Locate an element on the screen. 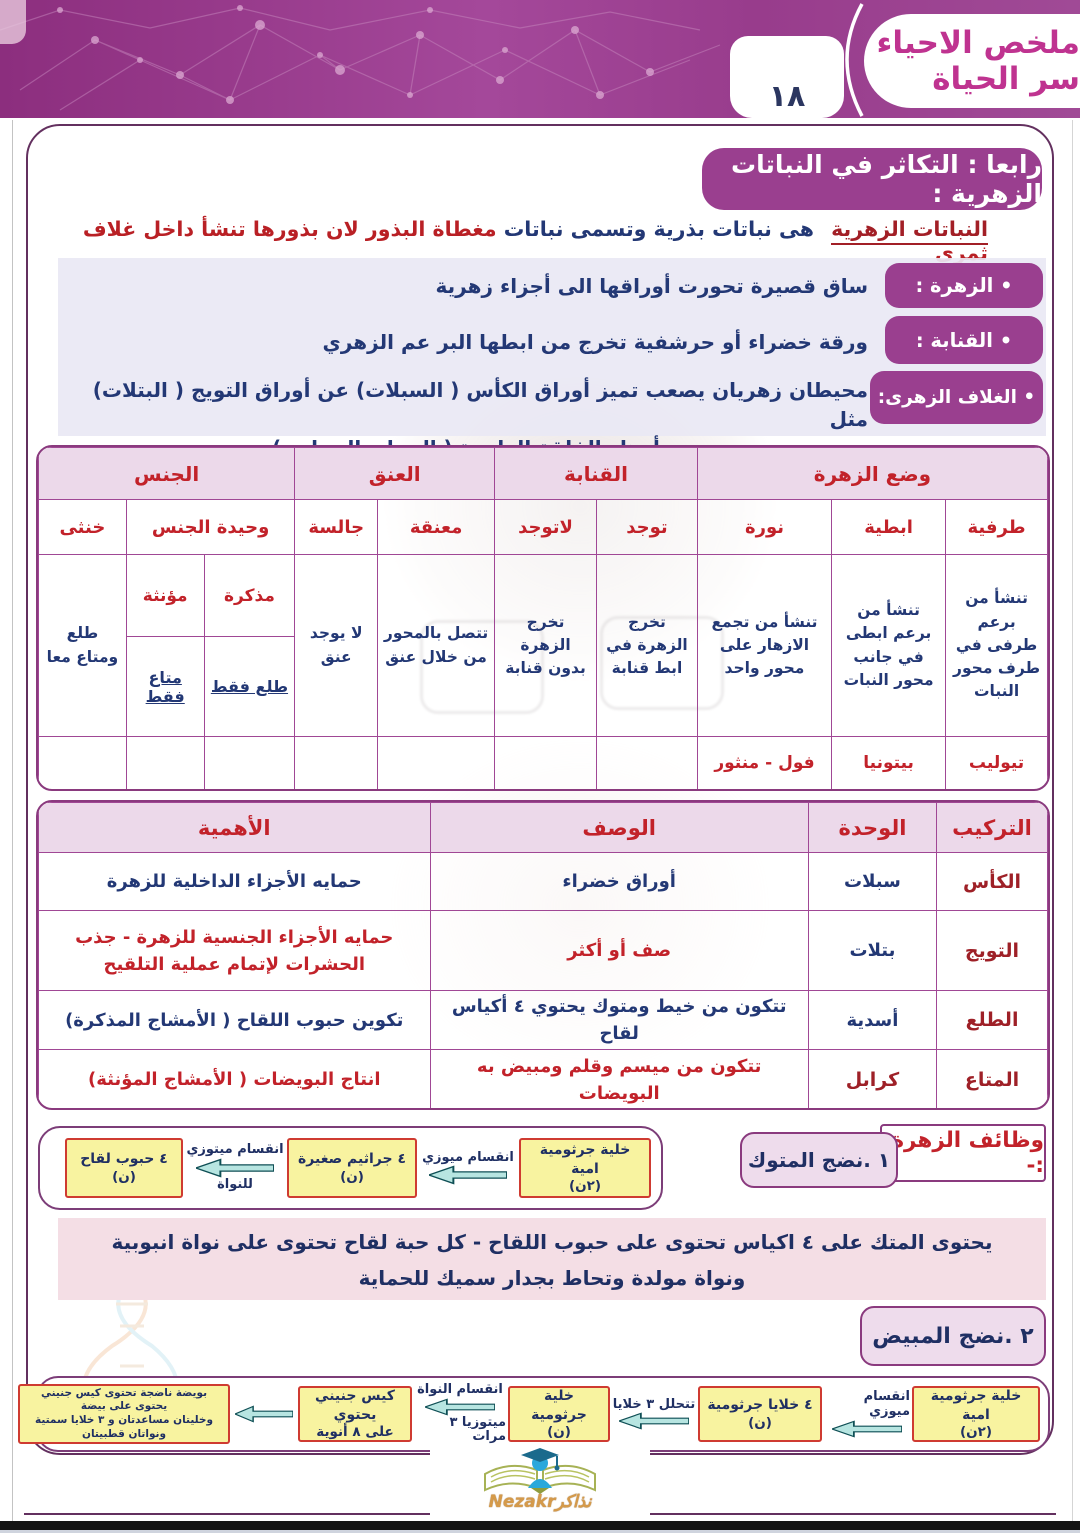 The image size is (1080, 1533). flow2-arrow3-label-bottom: ميتوزيا ٣ مرات is located at coordinates (477, 1429).